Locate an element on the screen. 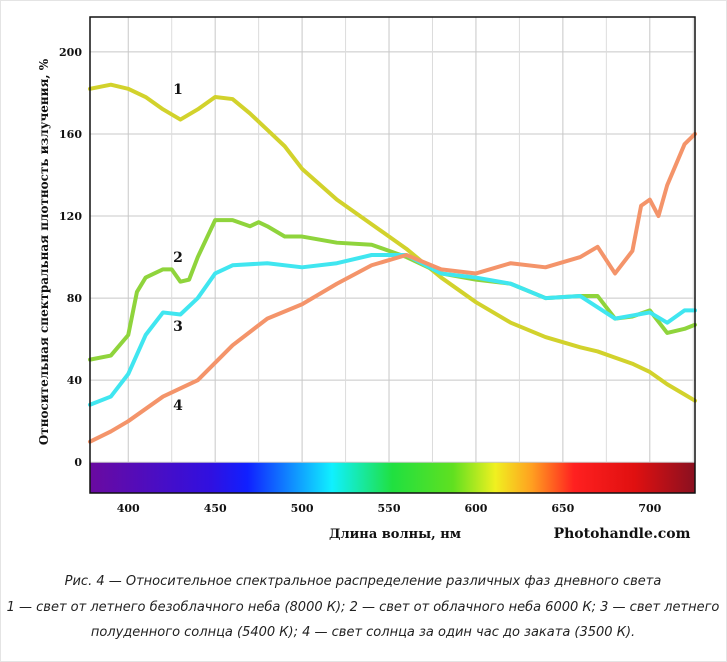 Image resolution: width=727 pixels, height=662 pixels. curve-label: 1 is located at coordinates (178, 90).